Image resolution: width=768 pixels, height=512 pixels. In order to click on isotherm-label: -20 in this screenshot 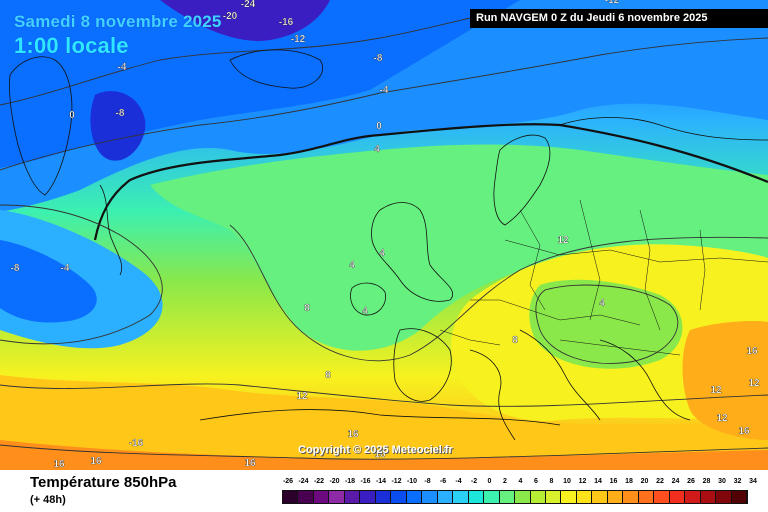, I will do `click(230, 16)`.